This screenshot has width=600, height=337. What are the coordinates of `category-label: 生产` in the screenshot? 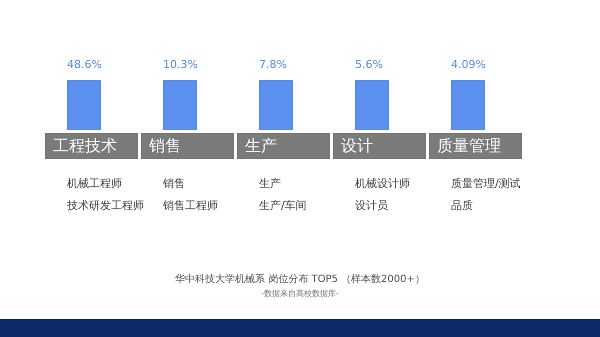 It's located at (283, 146).